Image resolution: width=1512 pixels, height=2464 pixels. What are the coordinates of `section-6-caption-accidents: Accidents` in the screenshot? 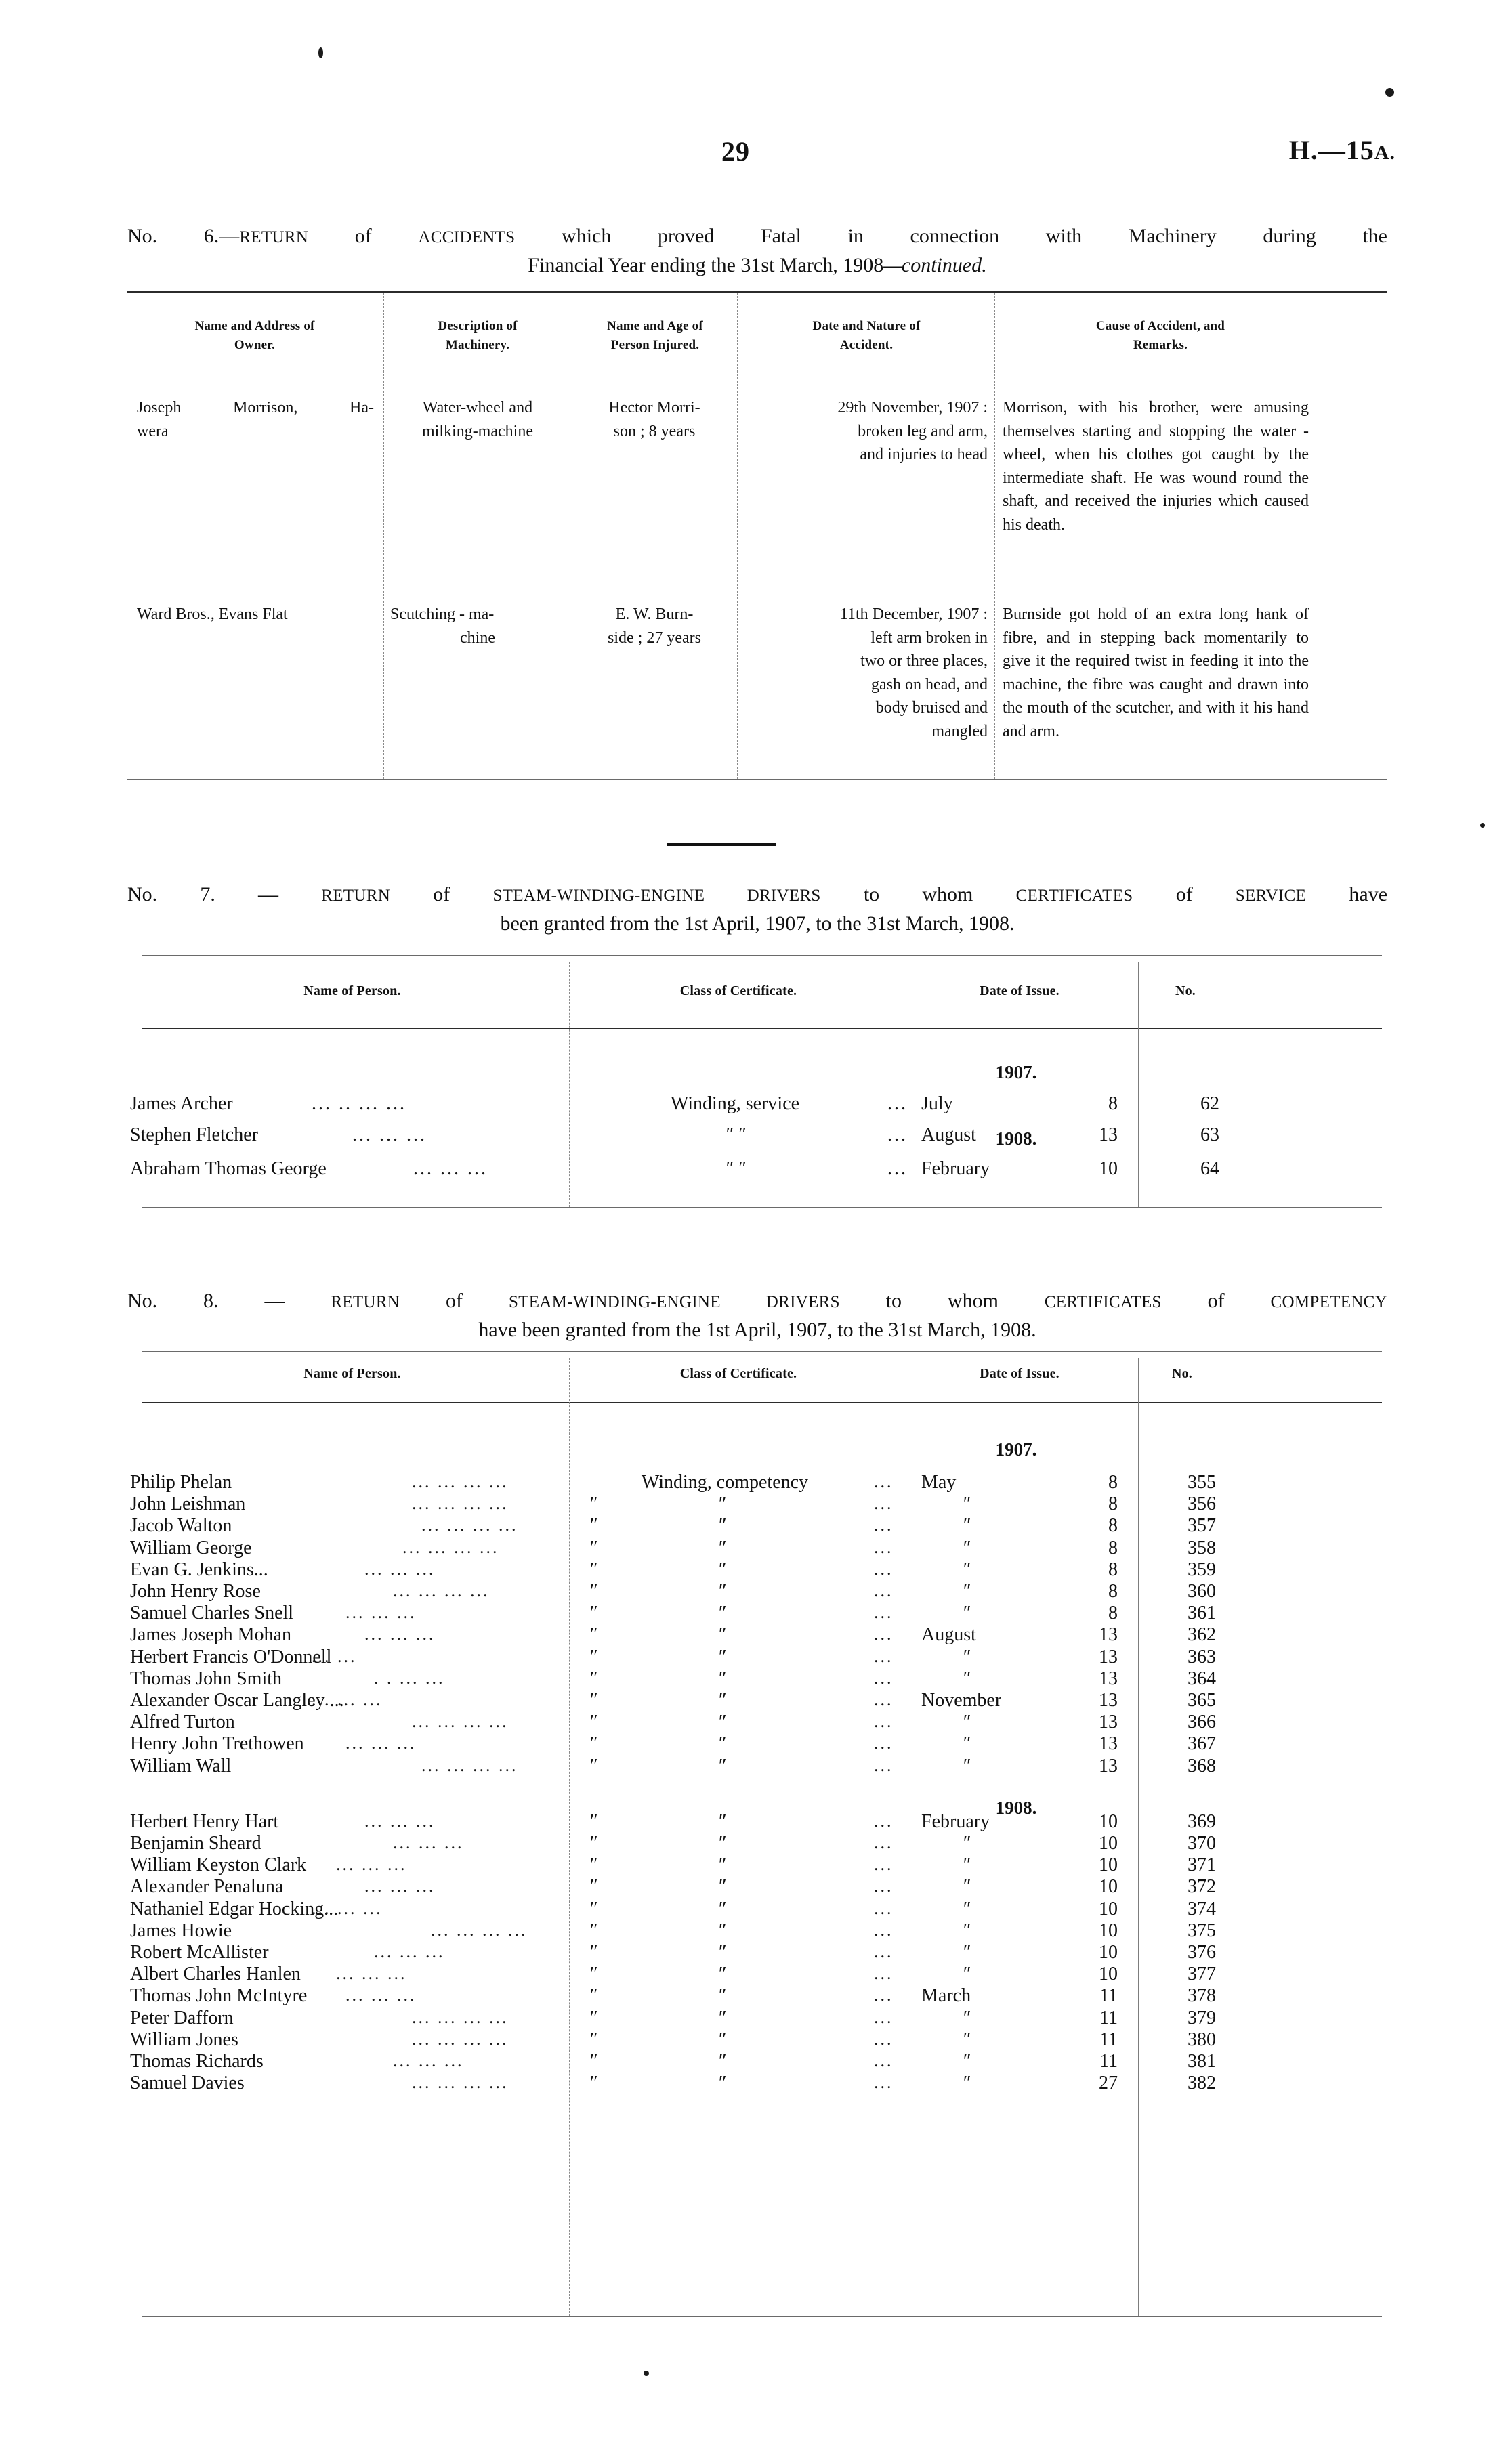 It's located at (467, 237).